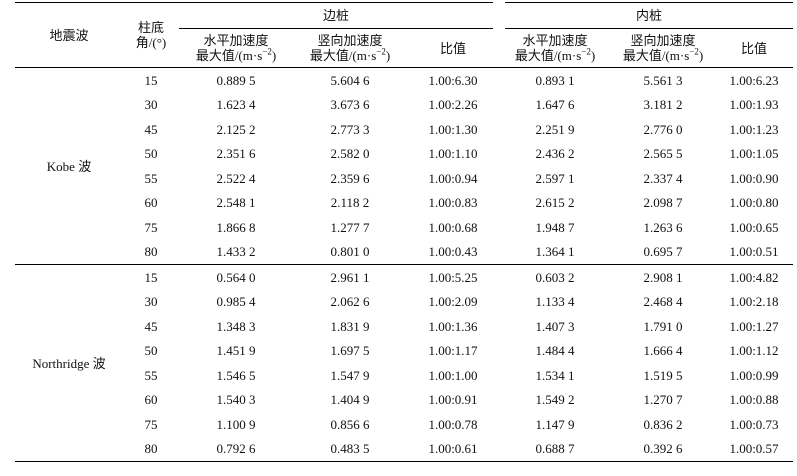 This screenshot has height=476, width=797. Describe the element at coordinates (555, 80) in the screenshot. I see `cell-inner-horizontal: 0.893 1` at that location.